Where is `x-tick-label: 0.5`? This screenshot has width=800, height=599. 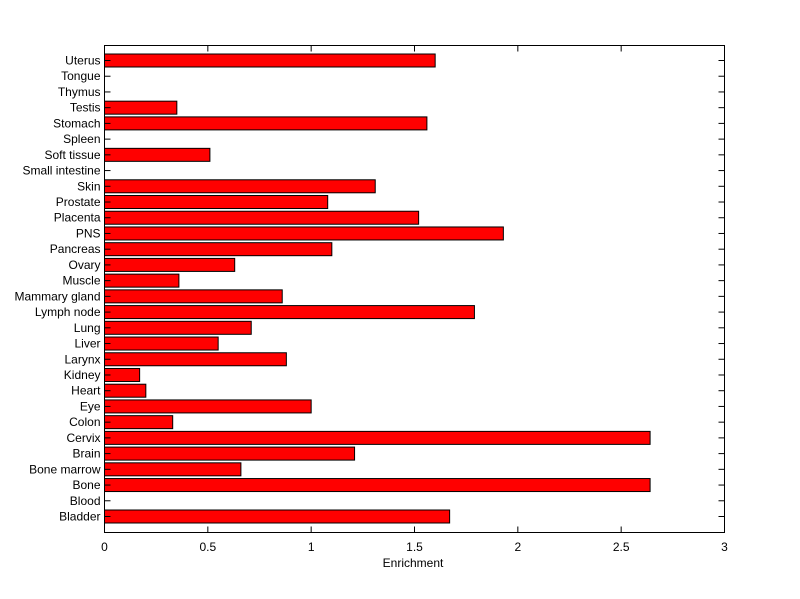
x-tick-label: 0.5 is located at coordinates (207, 547).